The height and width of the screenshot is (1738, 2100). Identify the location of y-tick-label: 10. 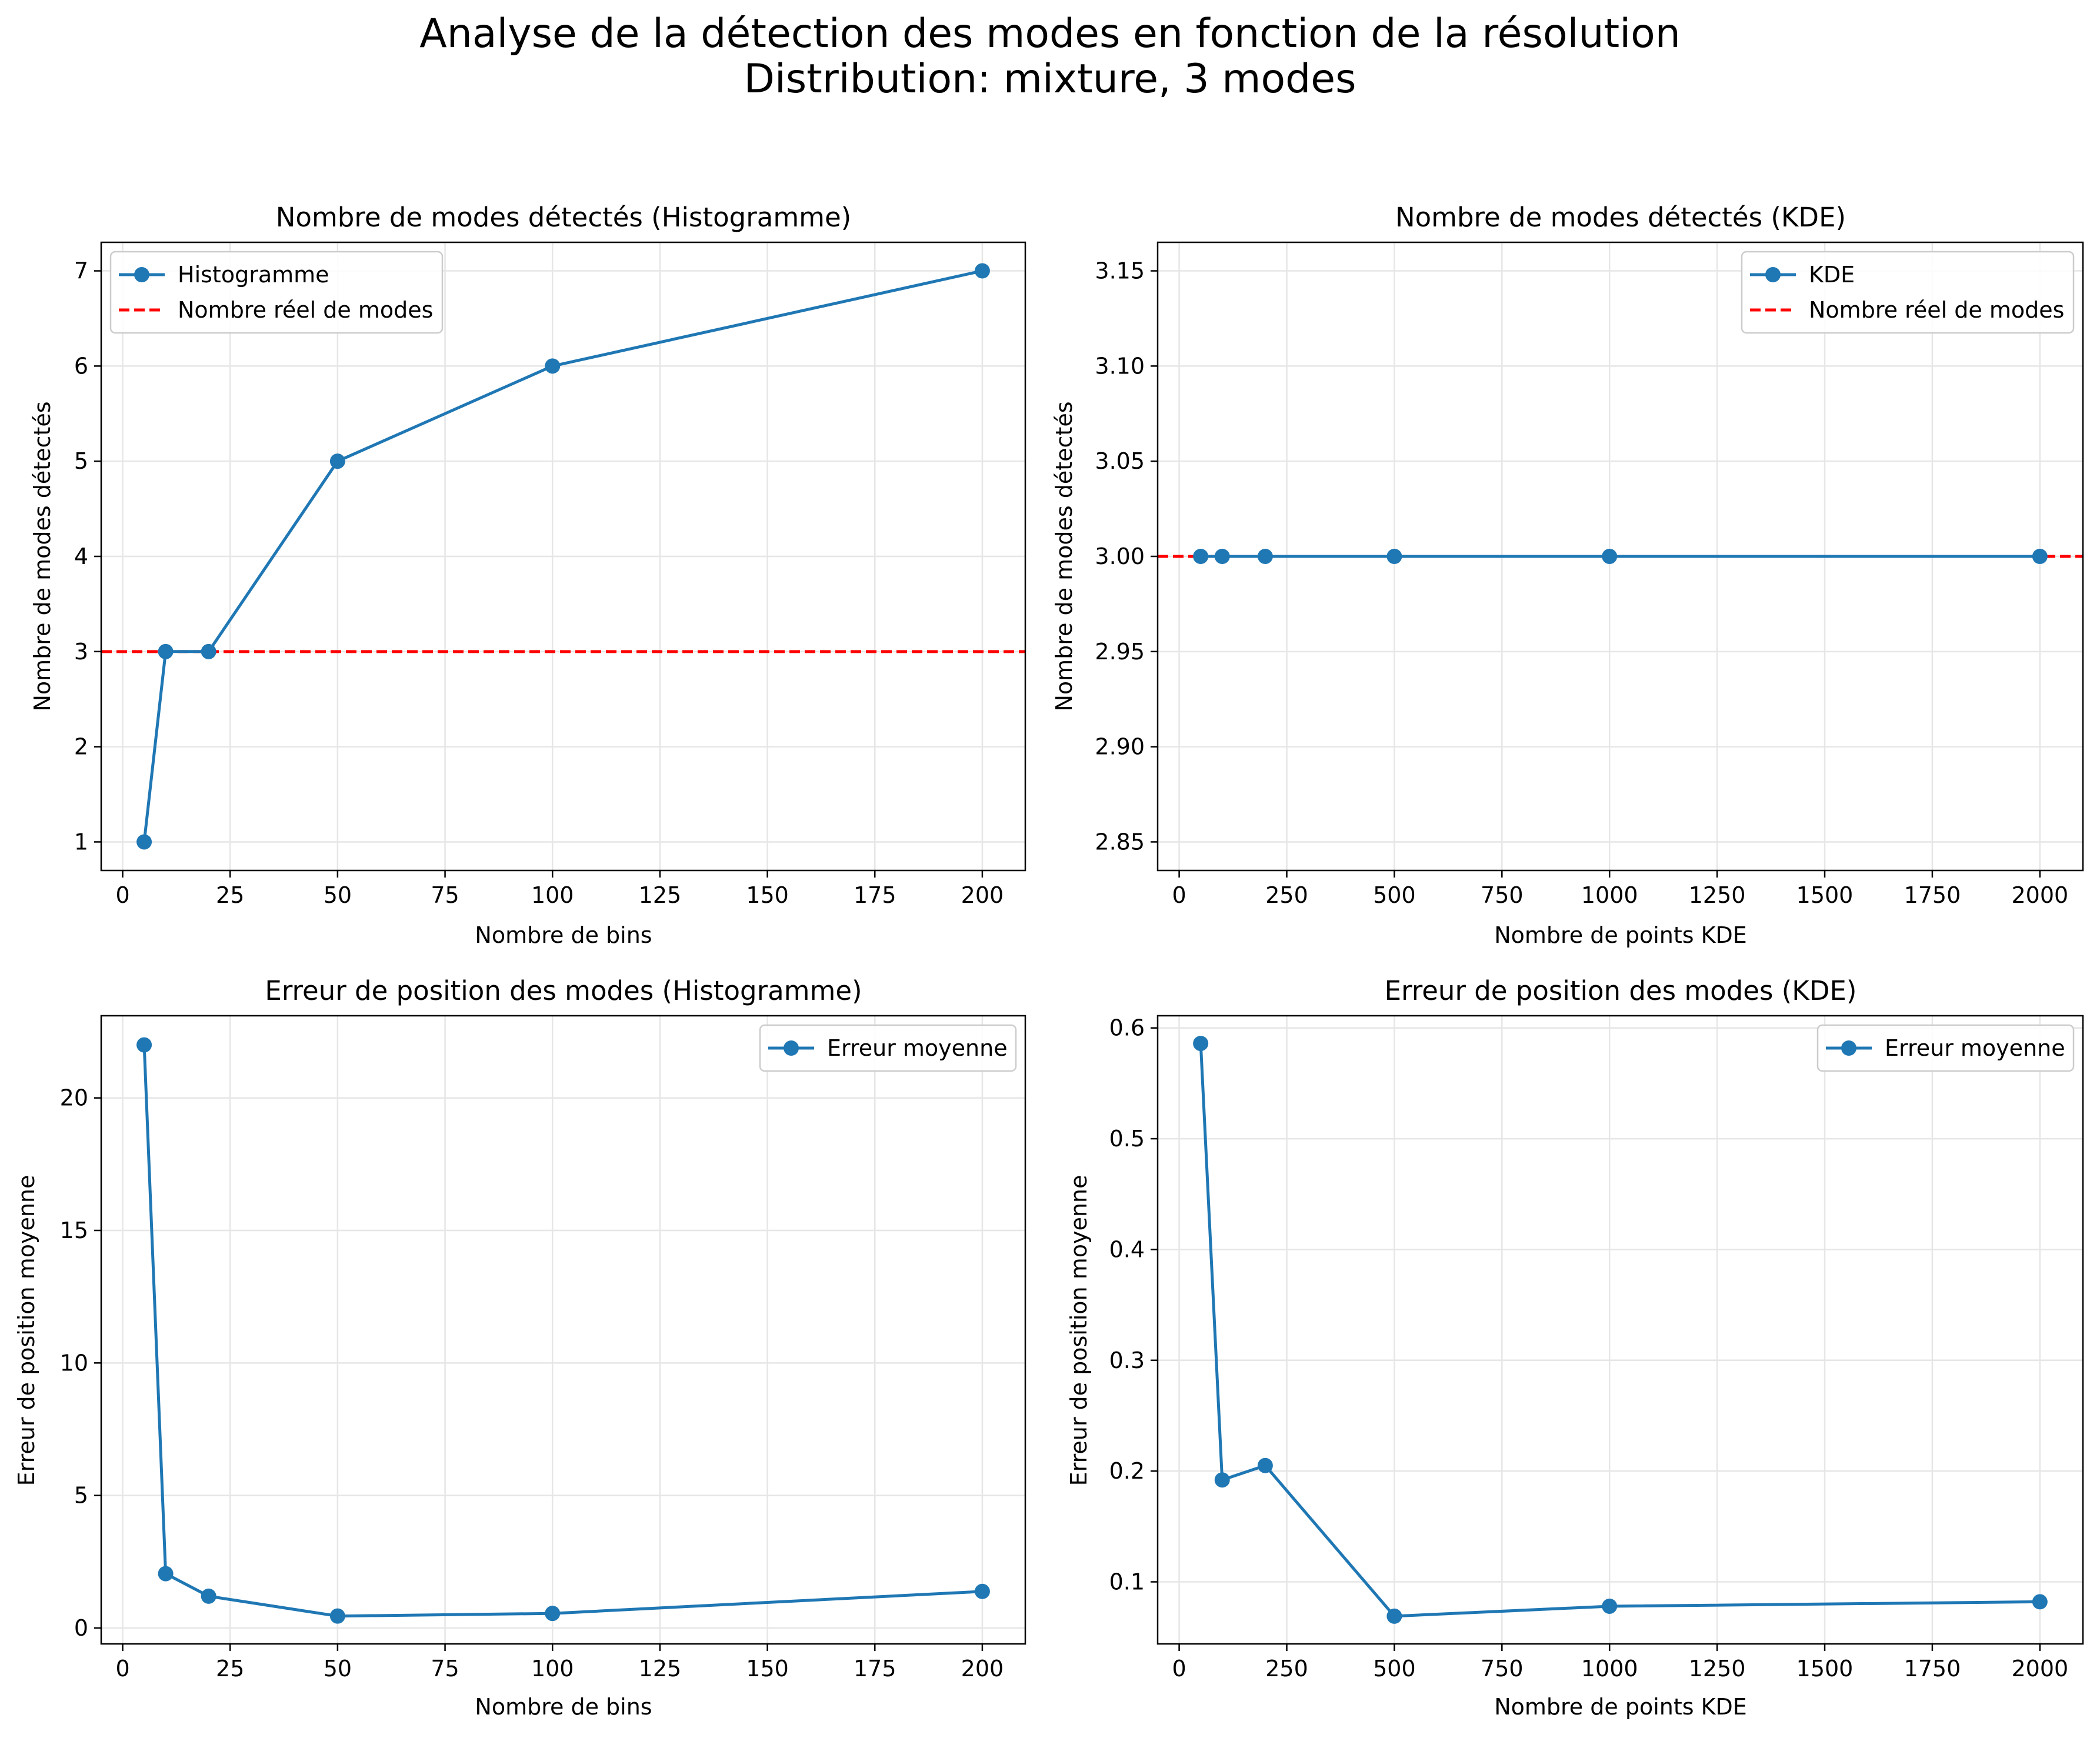
(74, 1363).